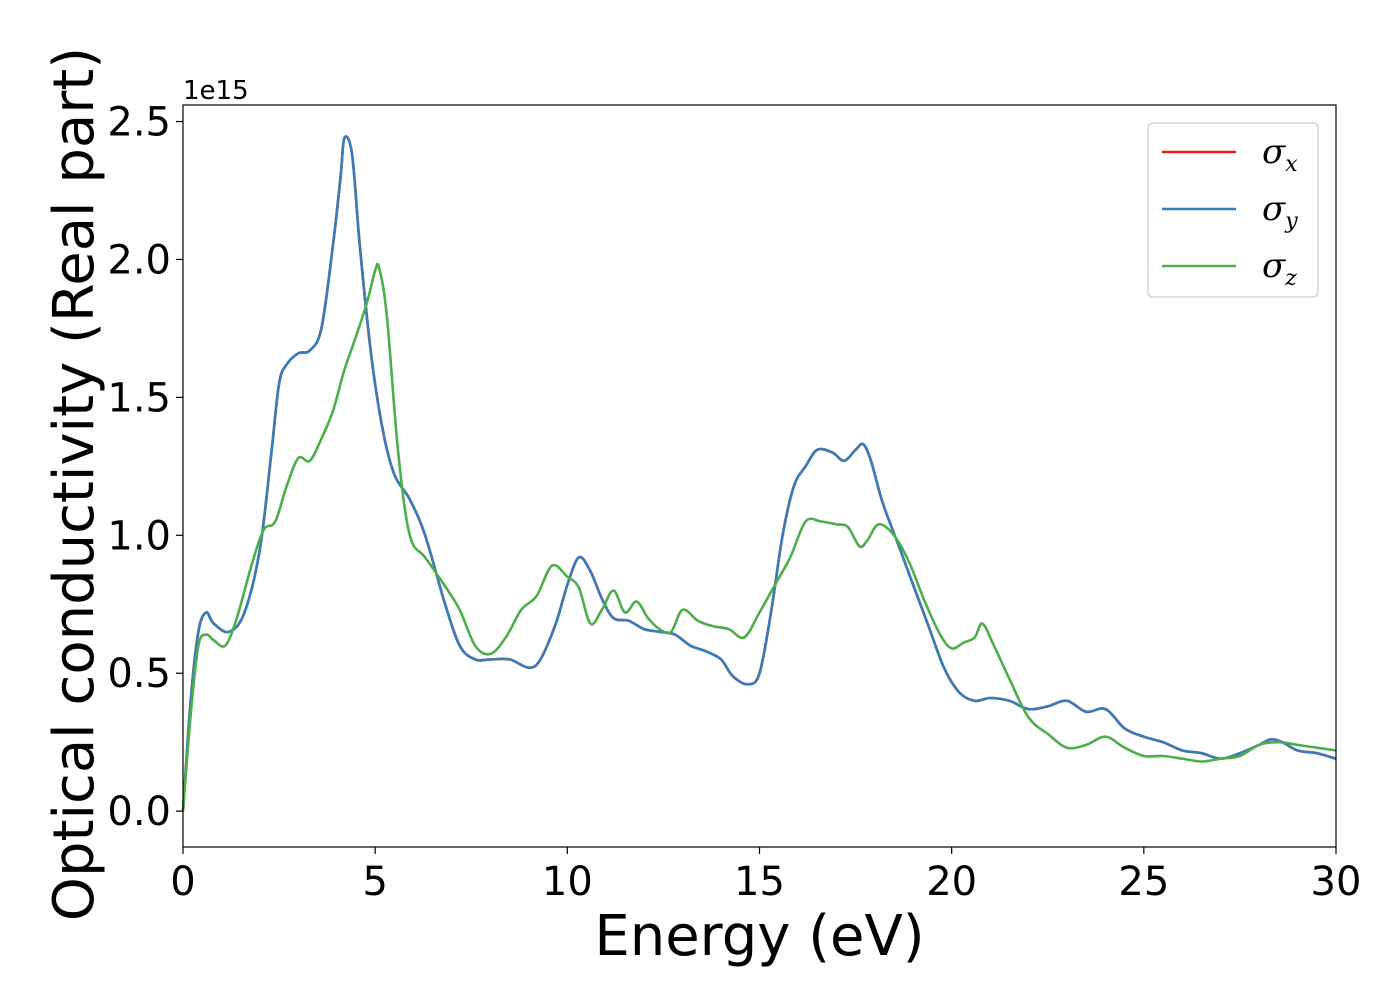  What do you see at coordinates (74, 484) in the screenshot?
I see `y-axis-label: Optical conductivity (Real part)` at bounding box center [74, 484].